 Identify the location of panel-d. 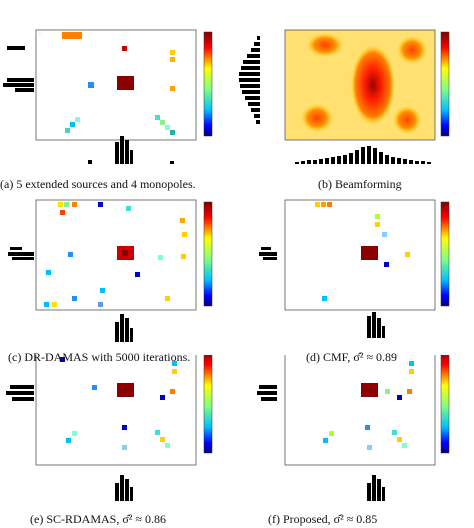
(355, 269).